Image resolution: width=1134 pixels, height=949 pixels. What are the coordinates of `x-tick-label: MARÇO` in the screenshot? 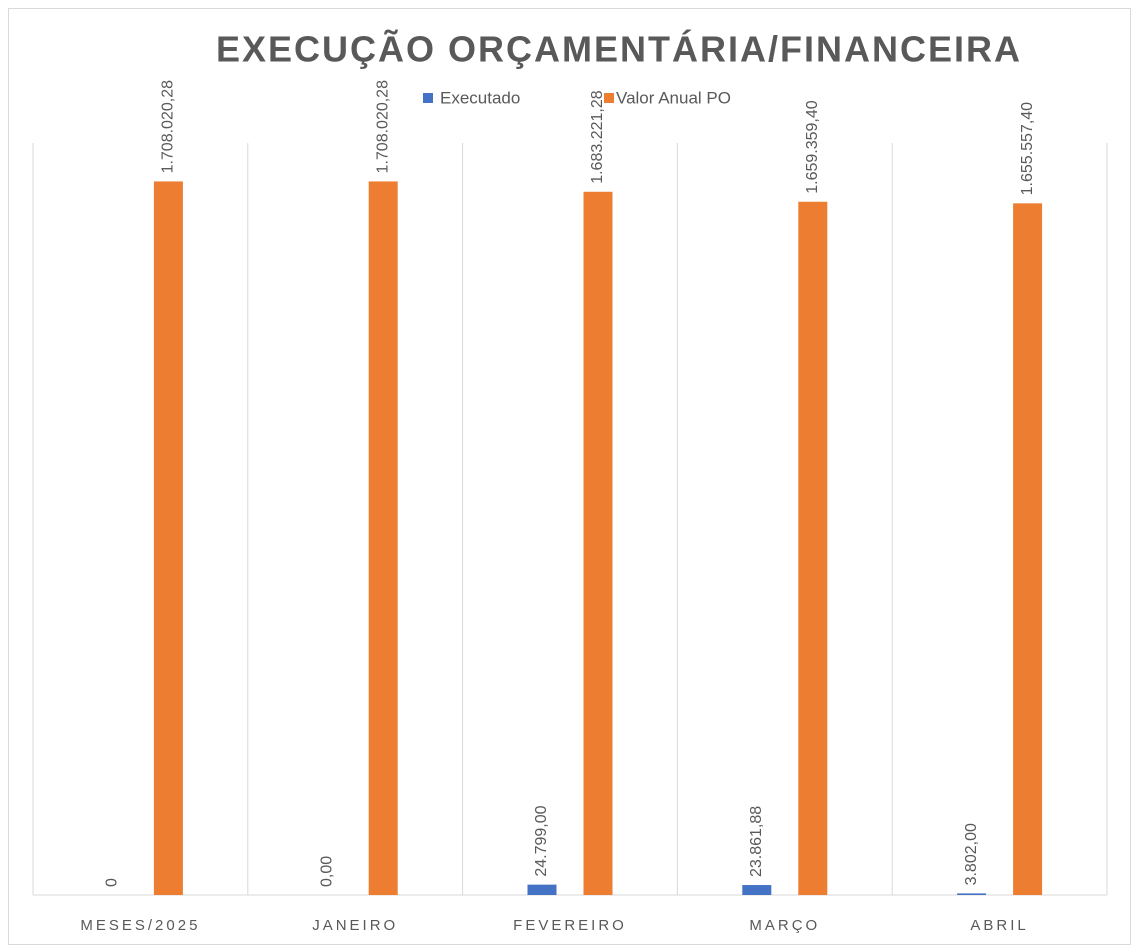 It's located at (784, 925).